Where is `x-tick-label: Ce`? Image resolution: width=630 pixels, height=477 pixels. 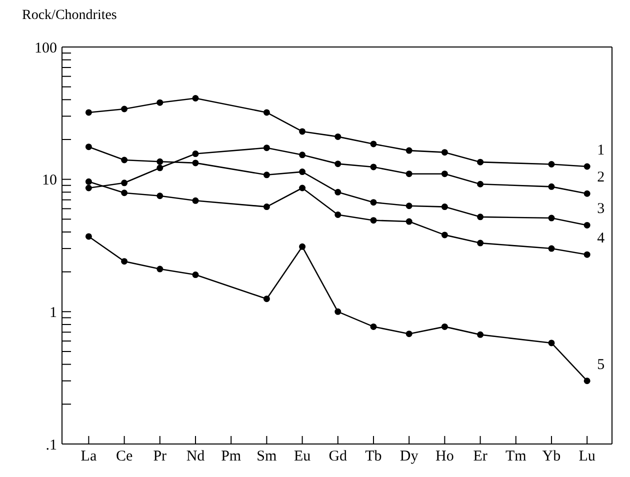
x-tick-label: Ce is located at coordinates (124, 456).